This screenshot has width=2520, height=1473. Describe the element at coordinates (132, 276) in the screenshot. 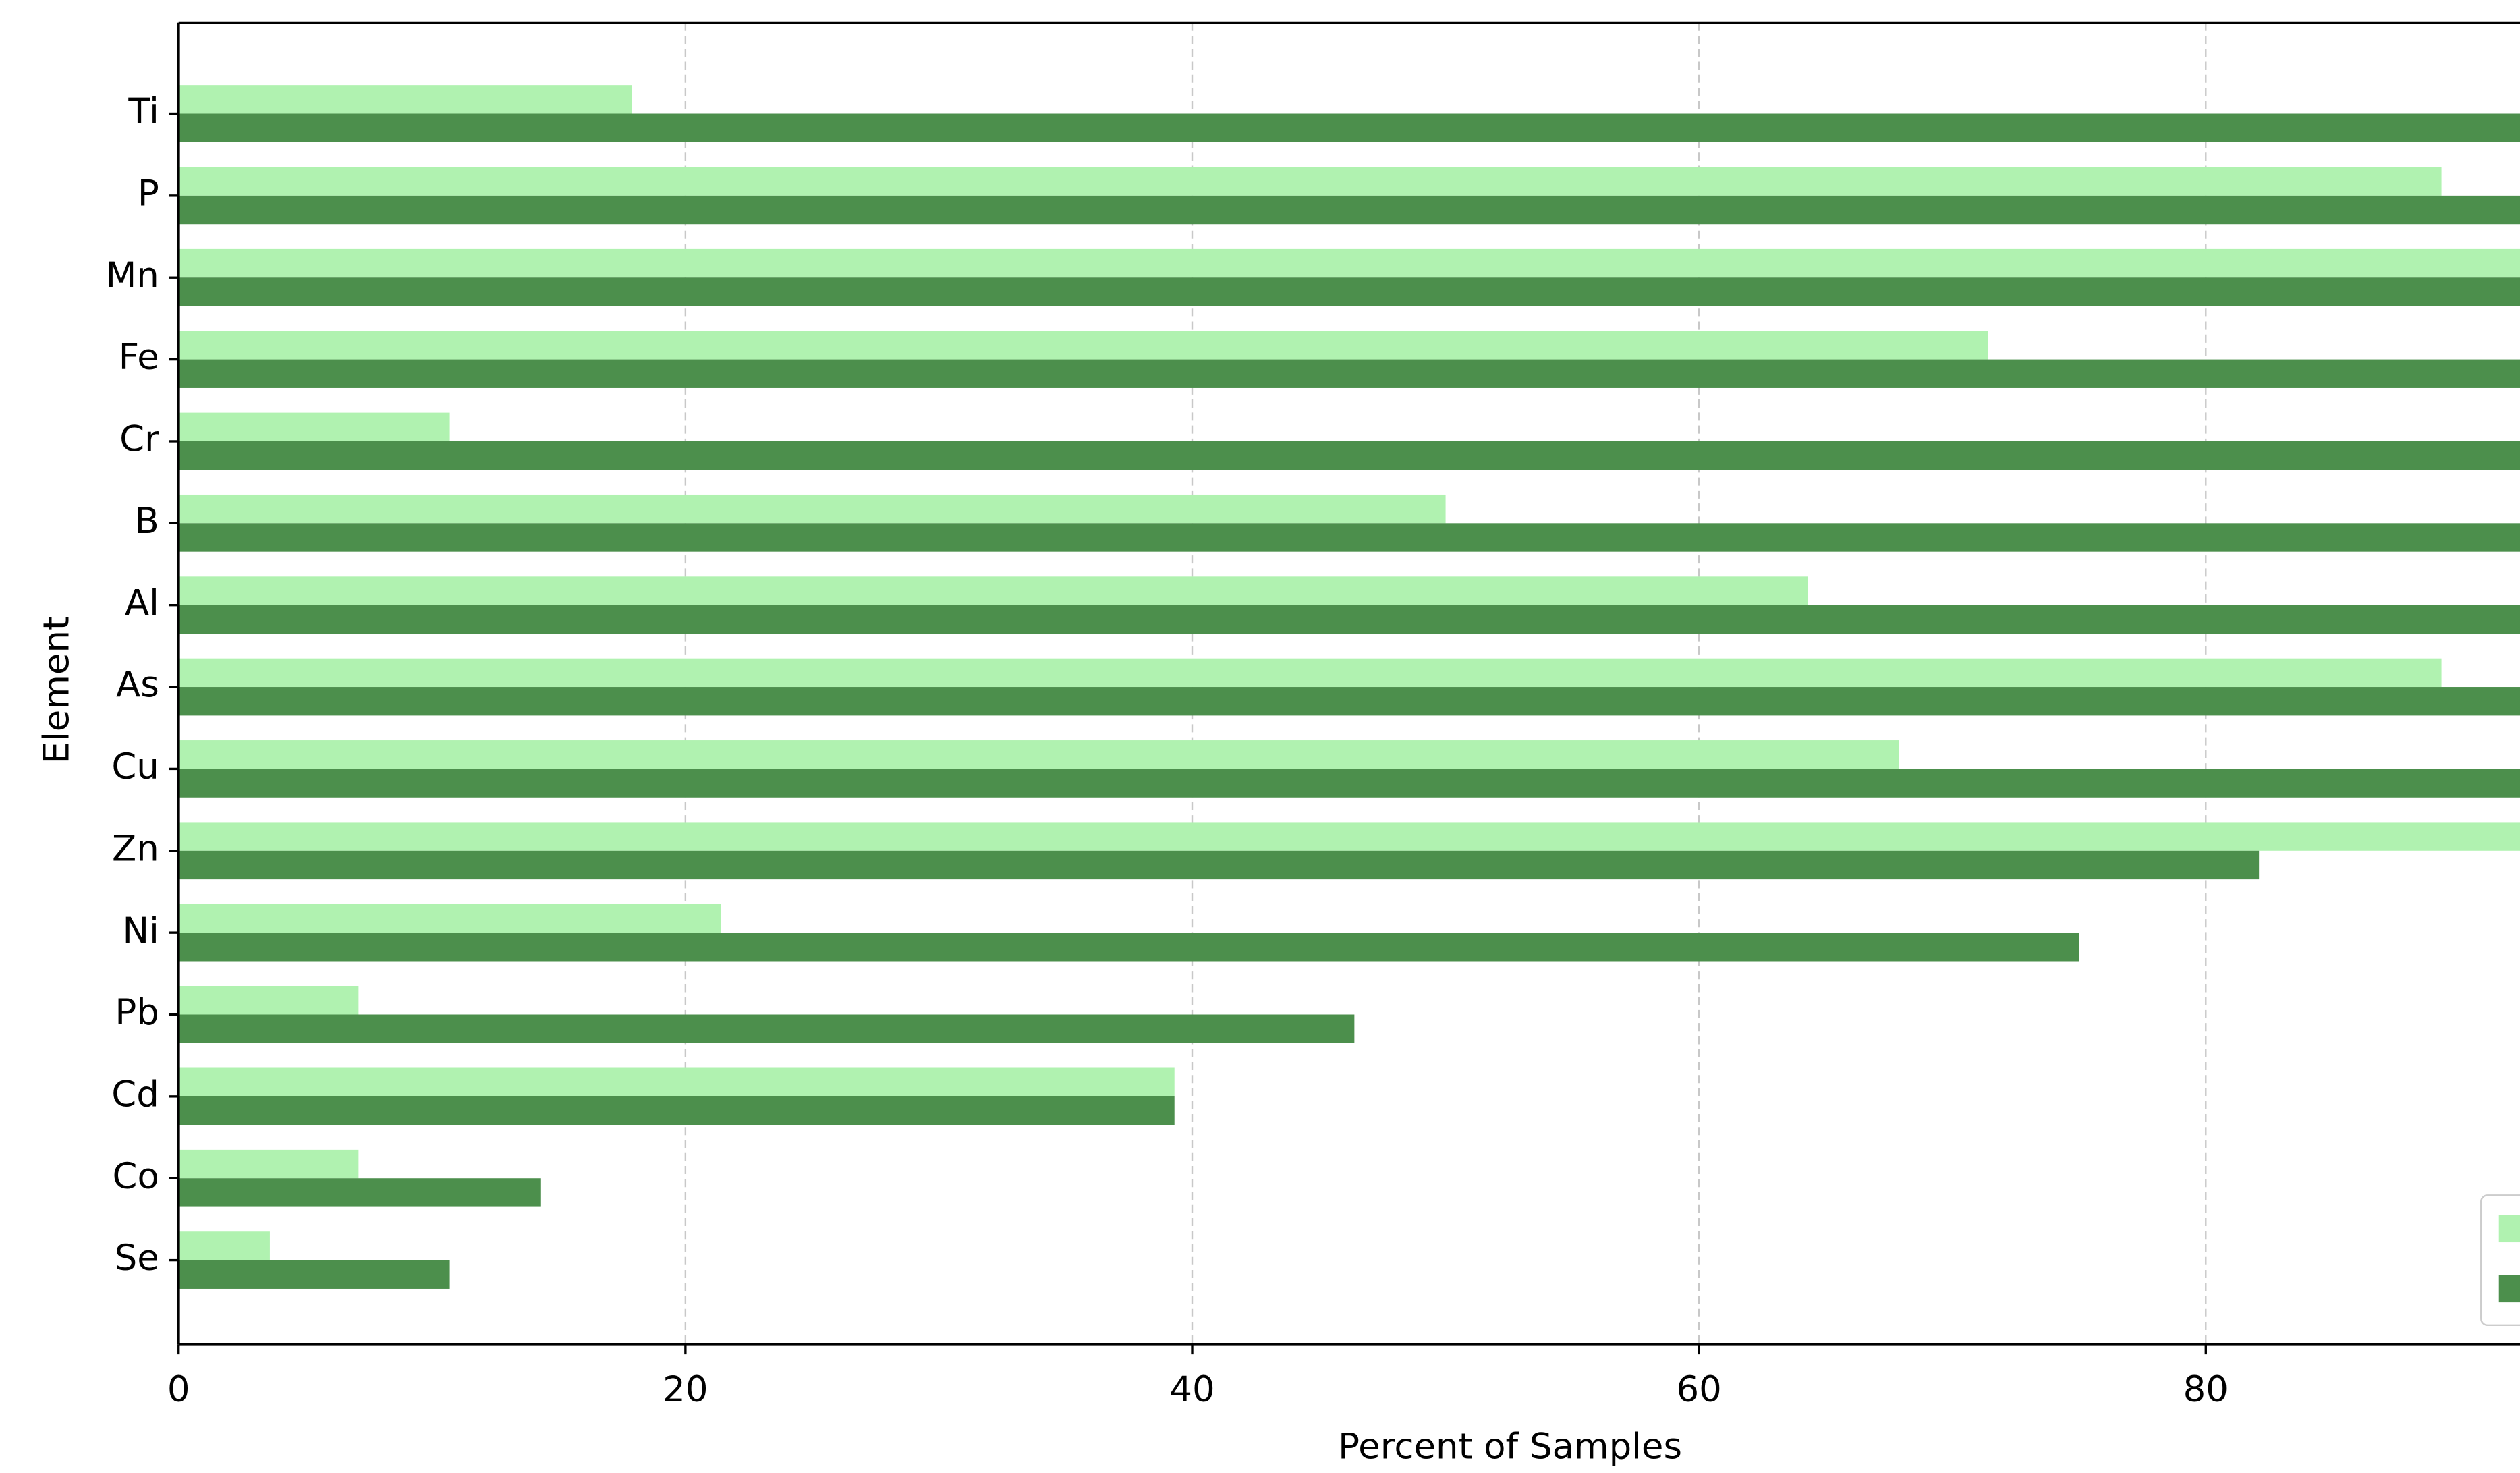

I see `y-tick-label: Mn` at that location.